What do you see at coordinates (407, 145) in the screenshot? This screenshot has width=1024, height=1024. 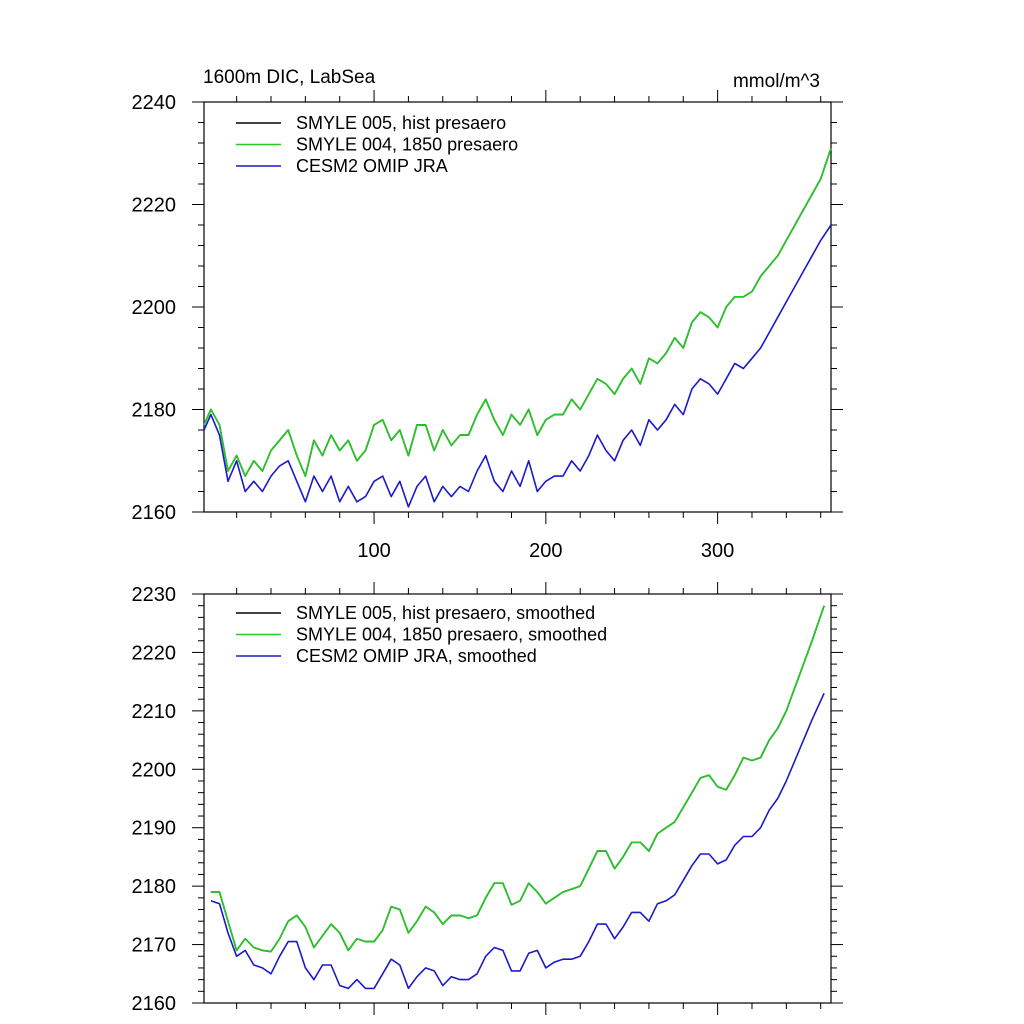 I see `legend-label-1: SMYLE 004, 1850 presaero` at bounding box center [407, 145].